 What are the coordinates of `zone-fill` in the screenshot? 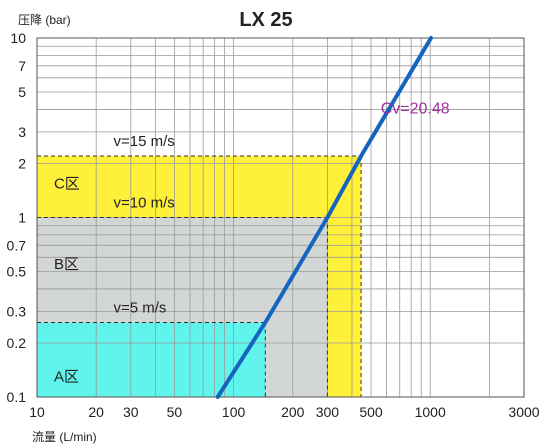 It's located at (151, 359).